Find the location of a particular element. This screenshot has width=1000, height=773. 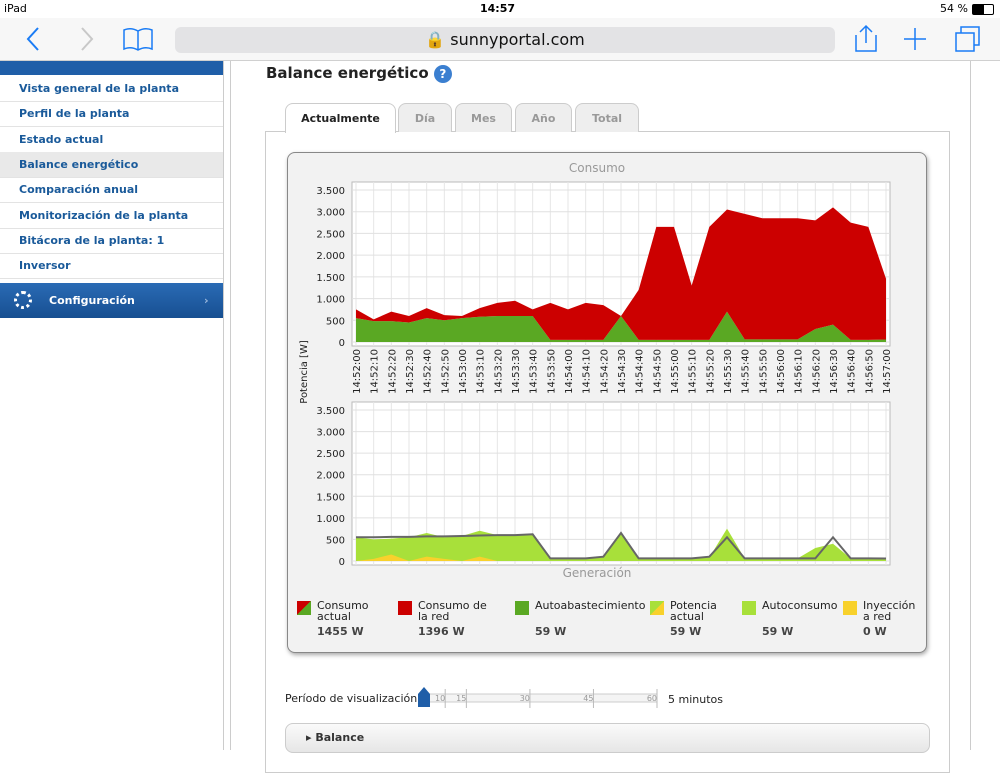

legend-reading: 0 W is located at coordinates (875, 631).